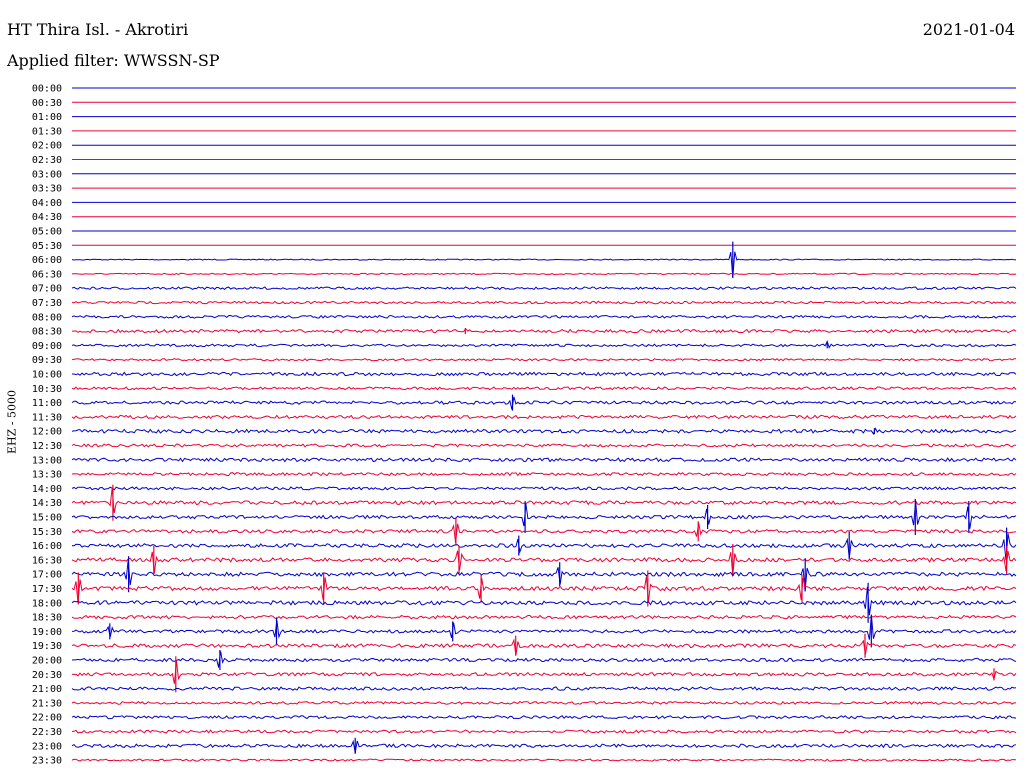  What do you see at coordinates (47, 575) in the screenshot?
I see `row-label: 17:00` at bounding box center [47, 575].